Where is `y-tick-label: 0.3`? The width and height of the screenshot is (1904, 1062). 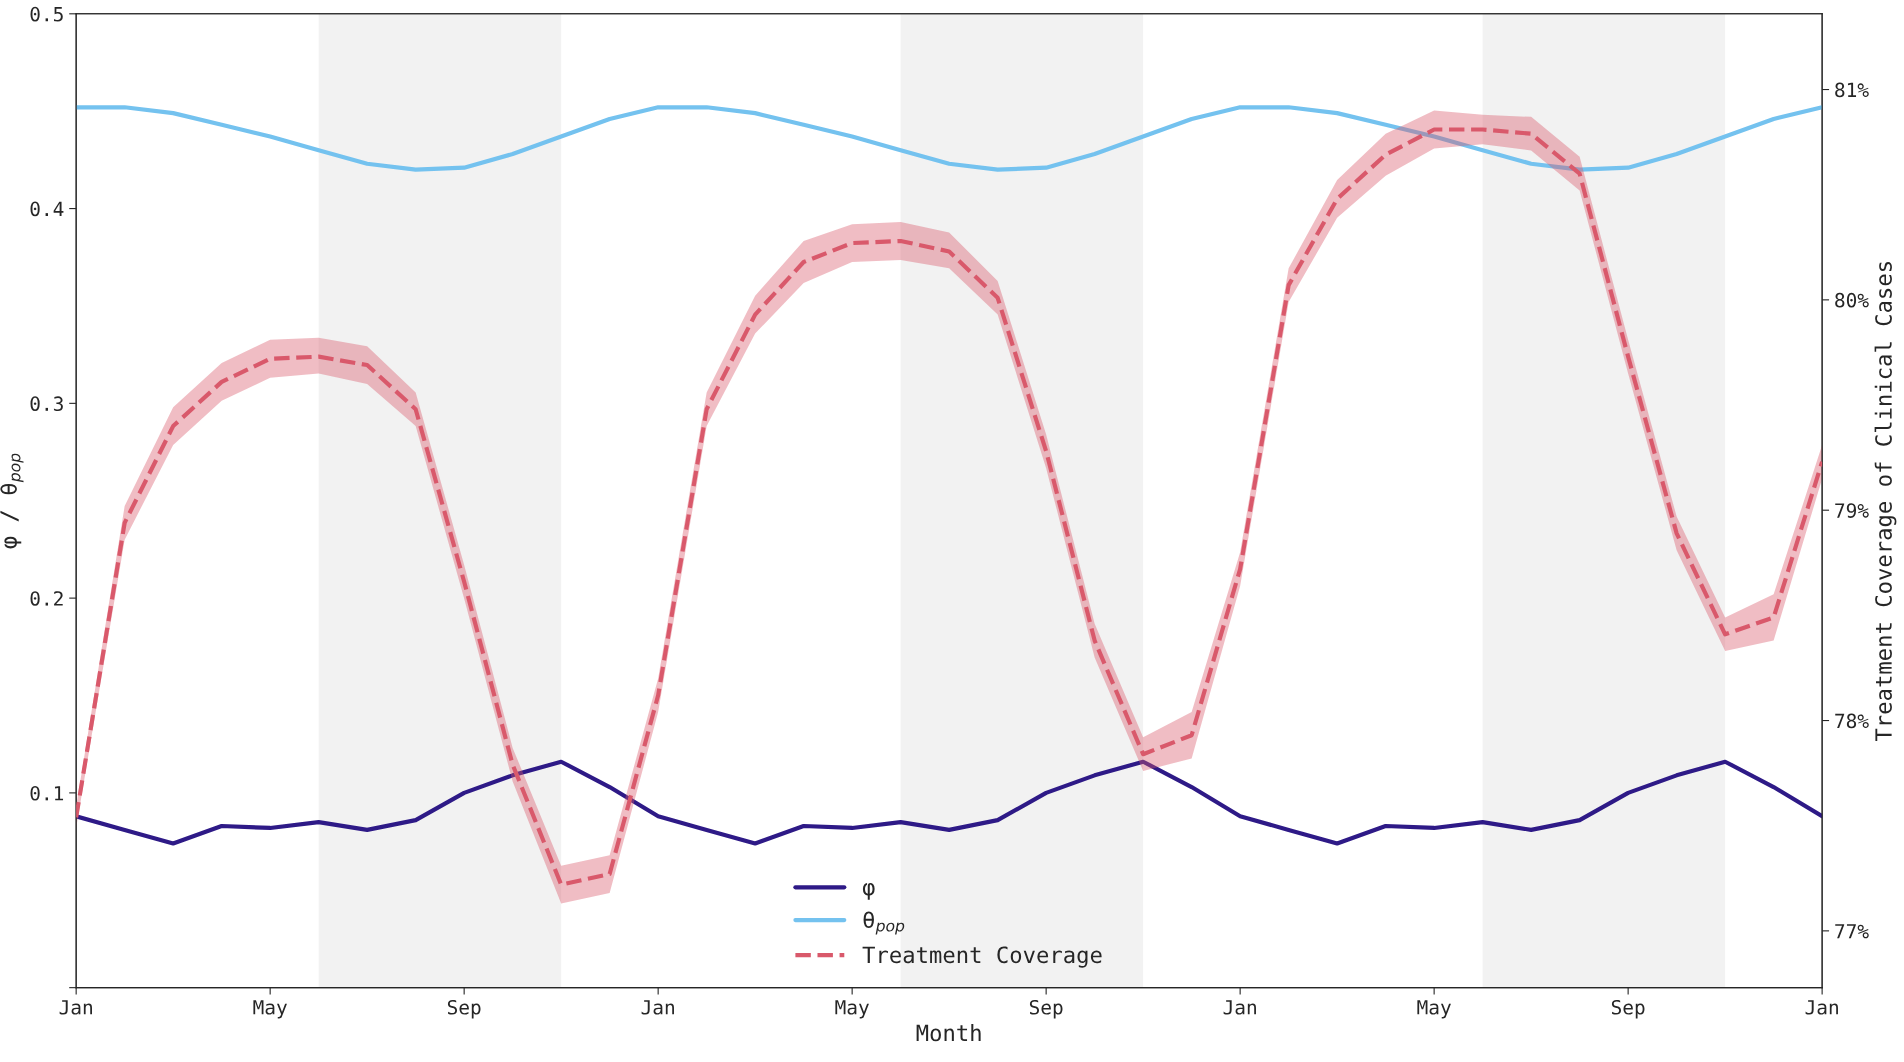
y-tick-label: 0.3 is located at coordinates (46, 404).